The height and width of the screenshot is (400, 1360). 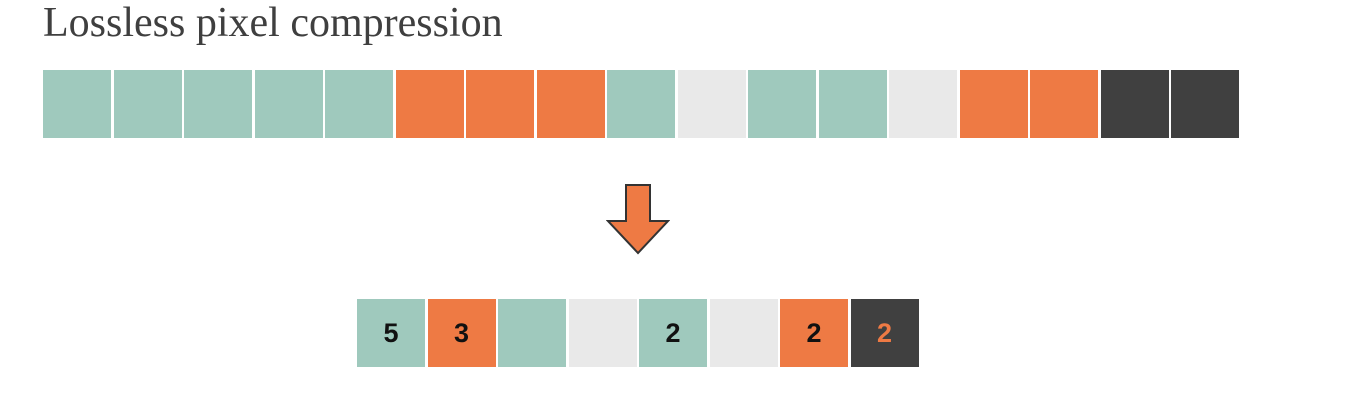 I want to click on down-arrow-icon, so click(x=638, y=219).